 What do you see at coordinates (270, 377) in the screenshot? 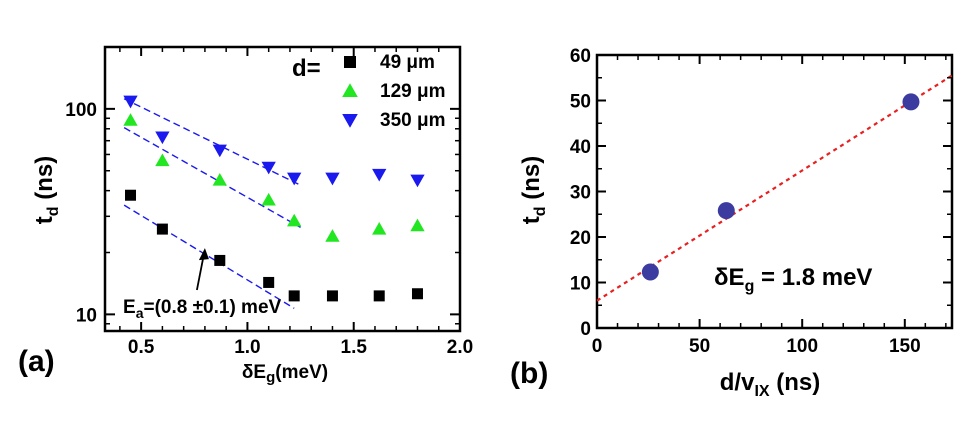
I see `panel-a-xlabel-sub: g` at bounding box center [270, 377].